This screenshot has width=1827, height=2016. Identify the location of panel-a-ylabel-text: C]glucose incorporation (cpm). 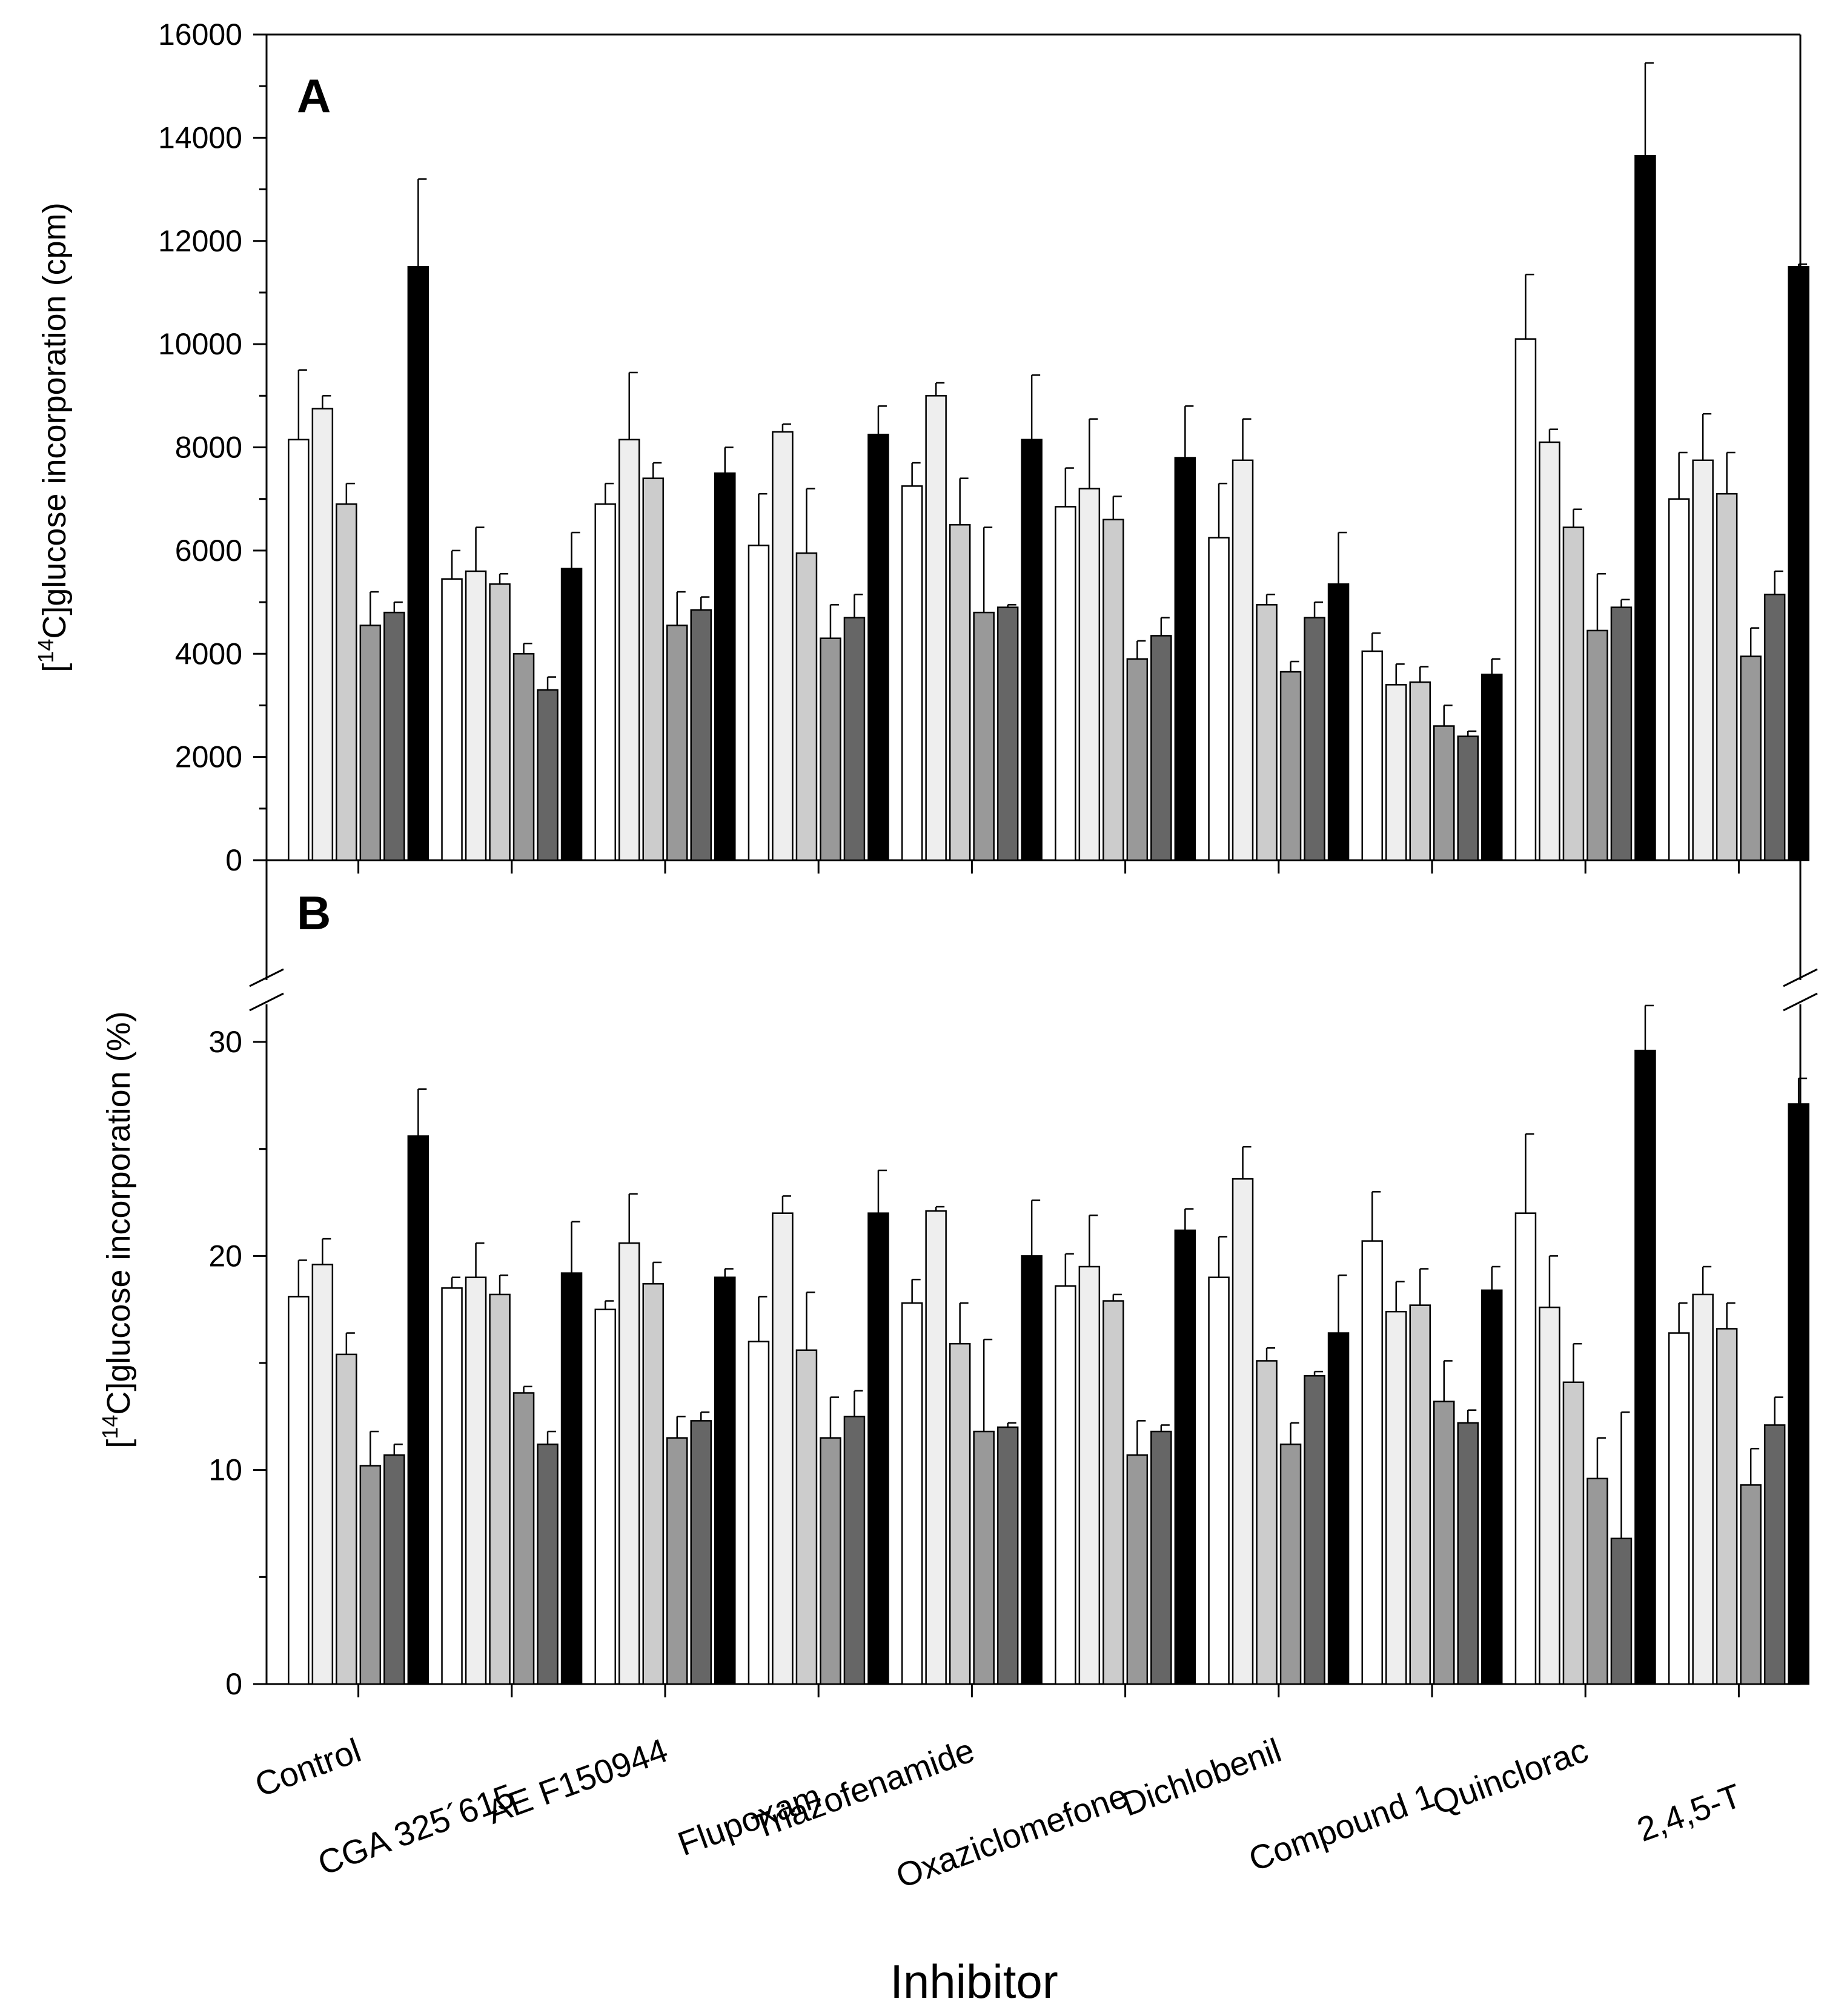
(54, 420).